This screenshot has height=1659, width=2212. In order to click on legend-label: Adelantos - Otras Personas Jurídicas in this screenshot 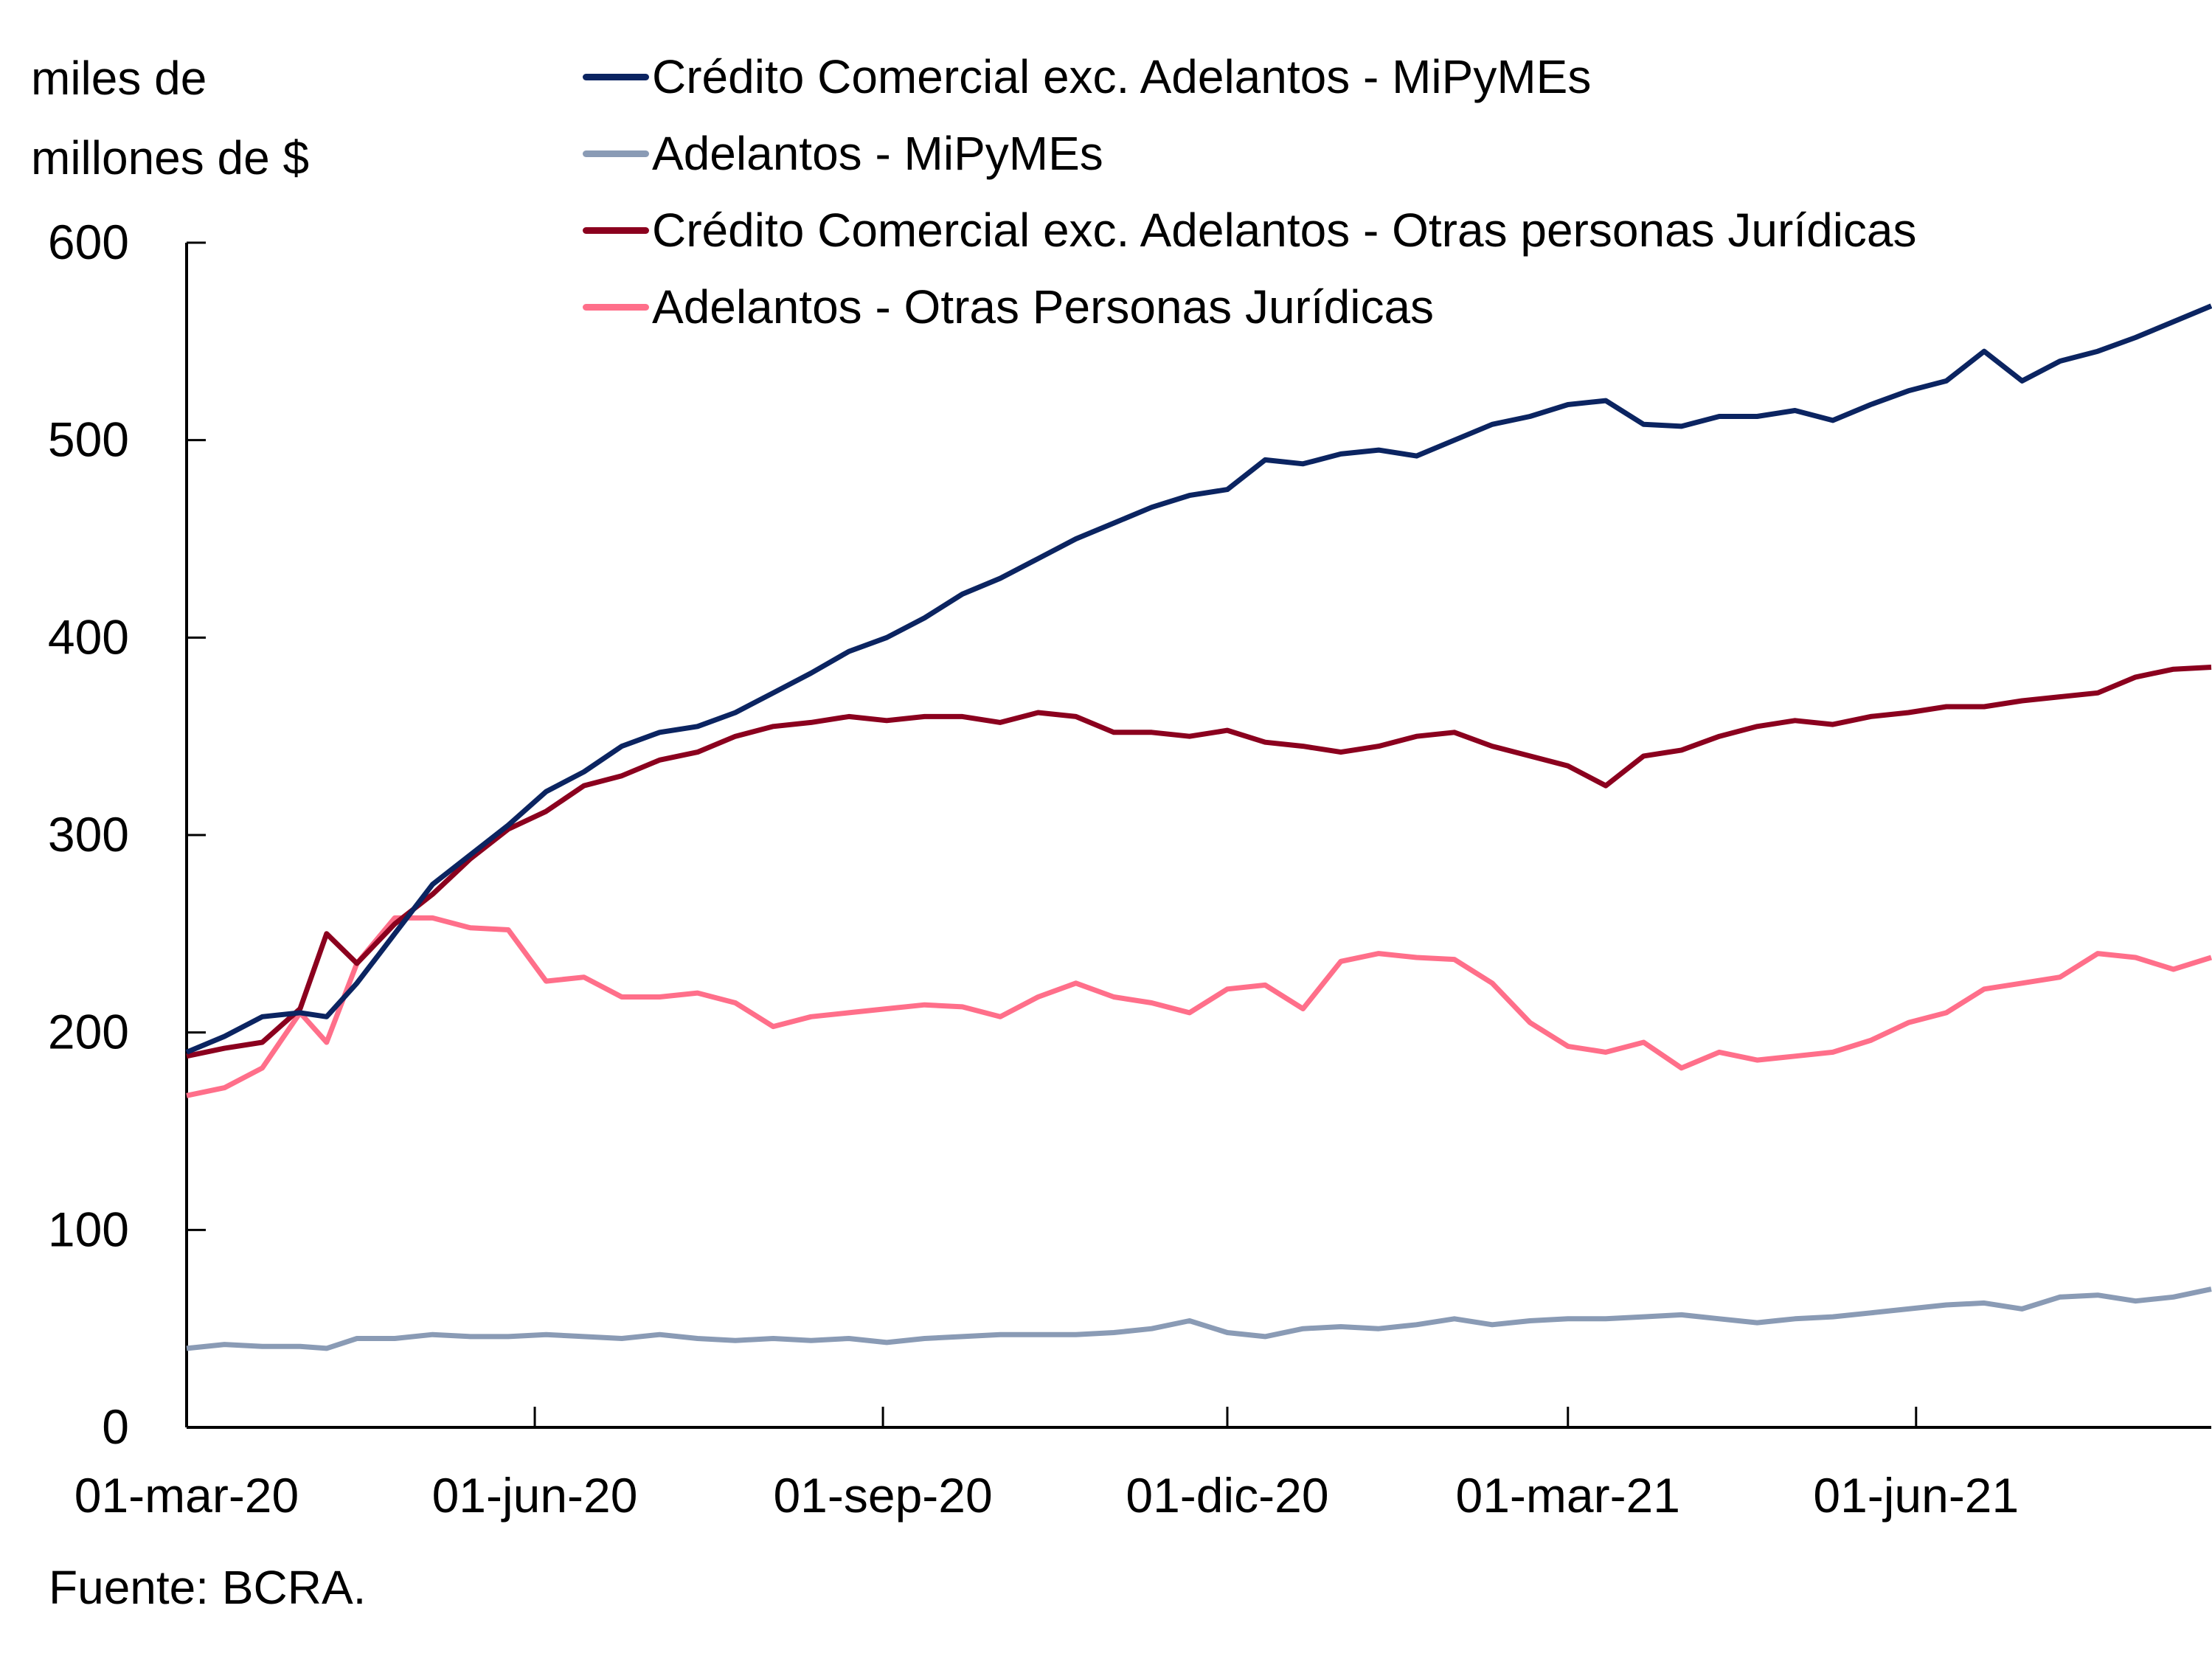, I will do `click(1044, 306)`.